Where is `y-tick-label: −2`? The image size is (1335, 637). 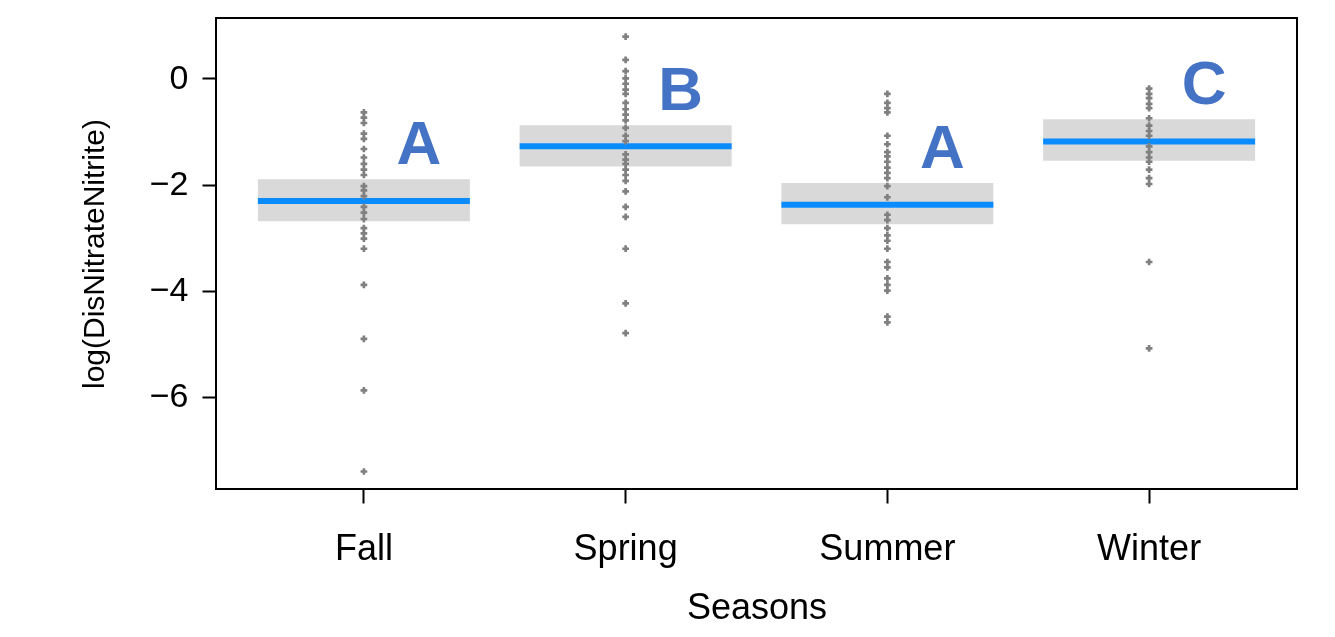
y-tick-label: −2 is located at coordinates (169, 183).